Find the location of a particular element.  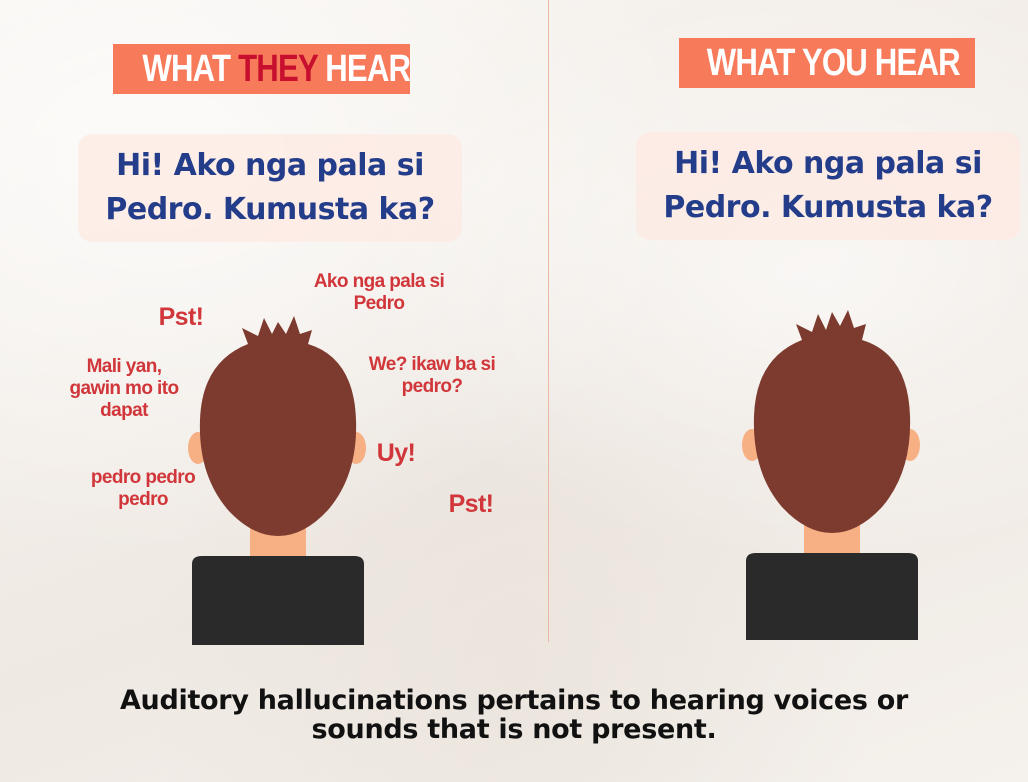

banner-left-emphasis: THEY is located at coordinates (278, 69).